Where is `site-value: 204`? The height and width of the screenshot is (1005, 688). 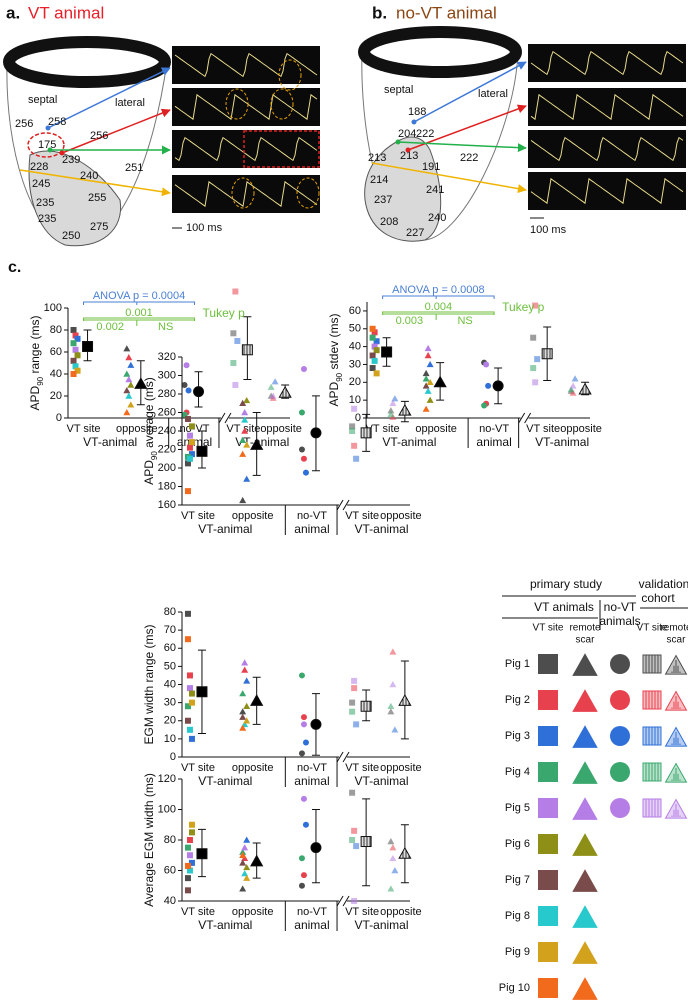 site-value: 204 is located at coordinates (407, 134).